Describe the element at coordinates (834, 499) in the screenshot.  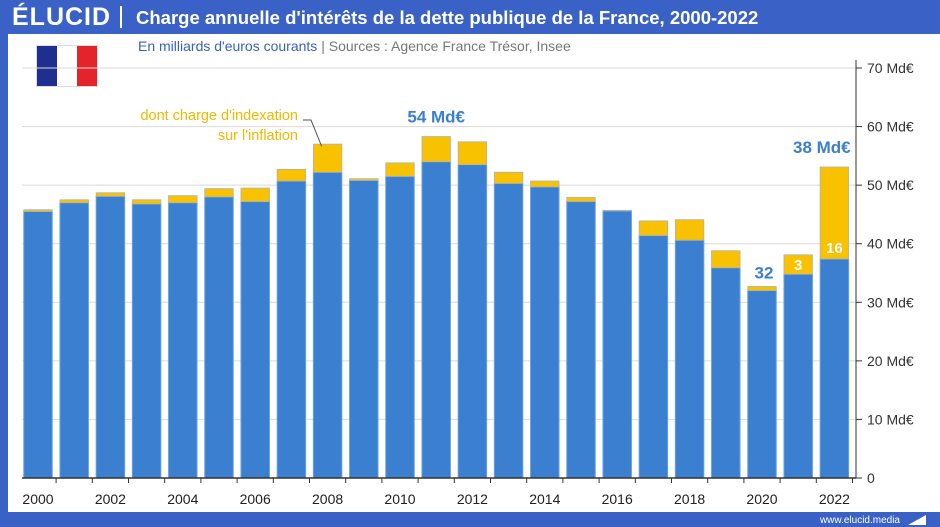
I see `x-tick-label: 2022` at that location.